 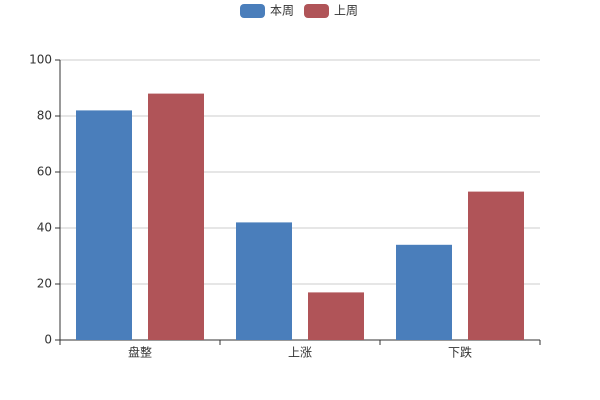 What do you see at coordinates (44, 284) in the screenshot?
I see `y-tick-label: 20` at bounding box center [44, 284].